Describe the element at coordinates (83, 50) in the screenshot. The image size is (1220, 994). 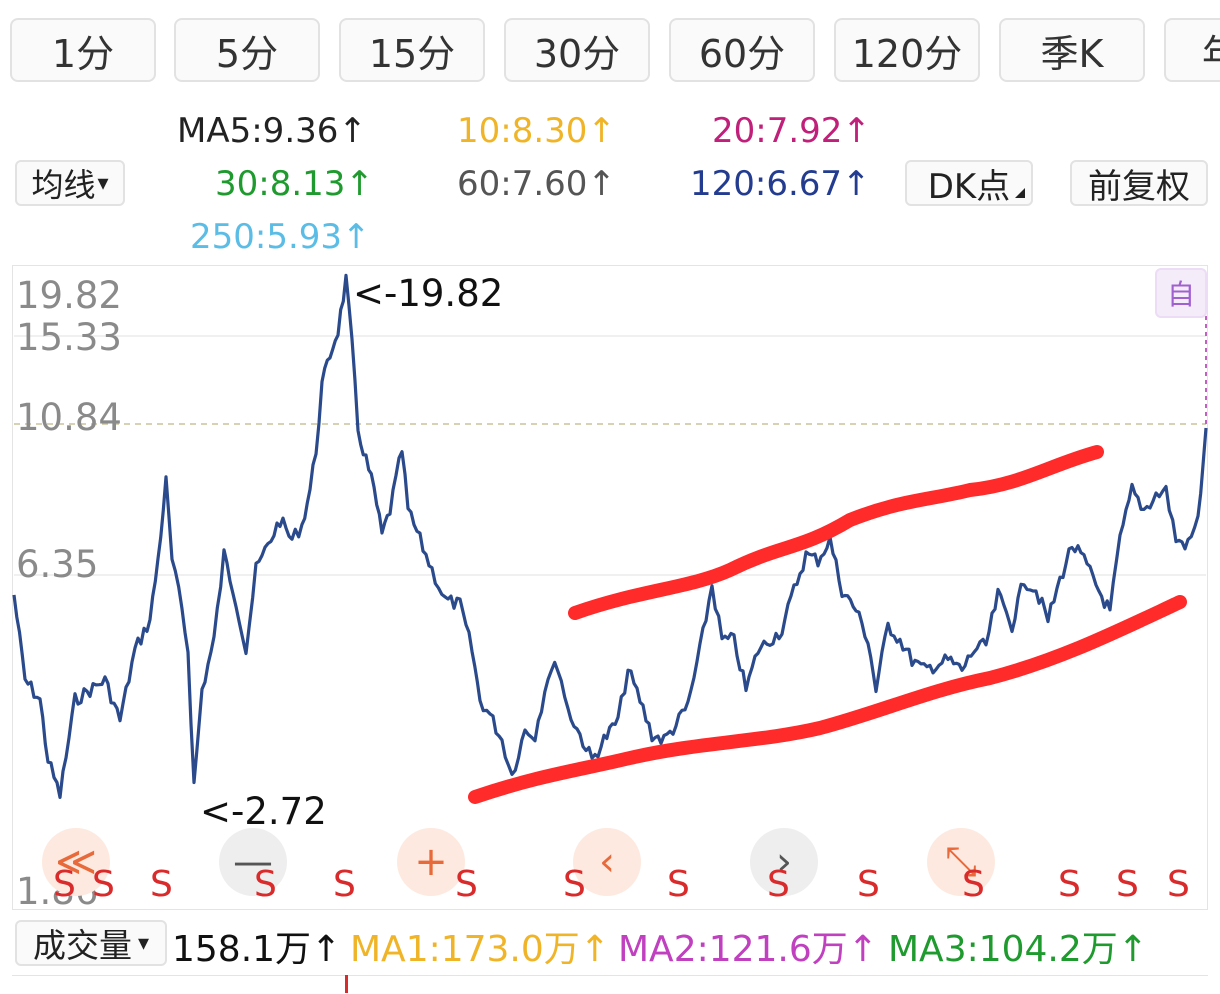
I see `tab-1min: 1分` at that location.